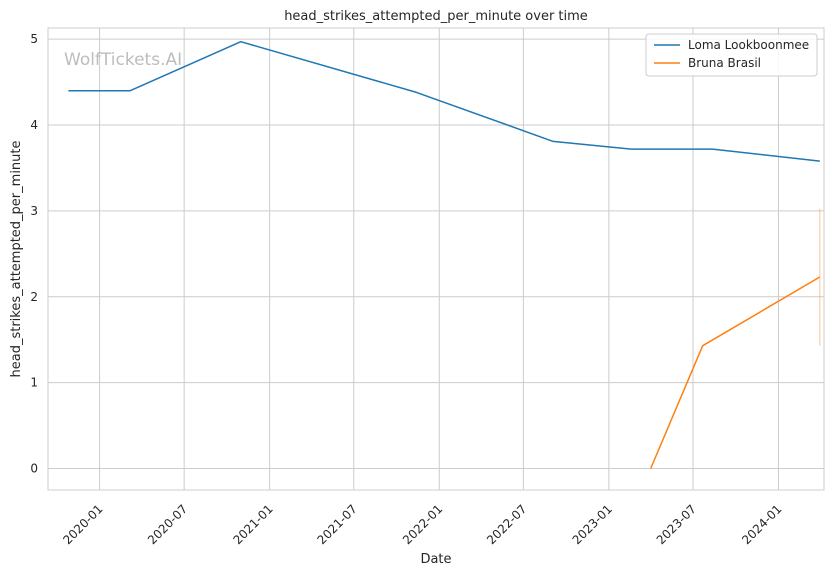 Image resolution: width=832 pixels, height=579 pixels. Describe the element at coordinates (34, 469) in the screenshot. I see `y-tick-label: 0` at that location.